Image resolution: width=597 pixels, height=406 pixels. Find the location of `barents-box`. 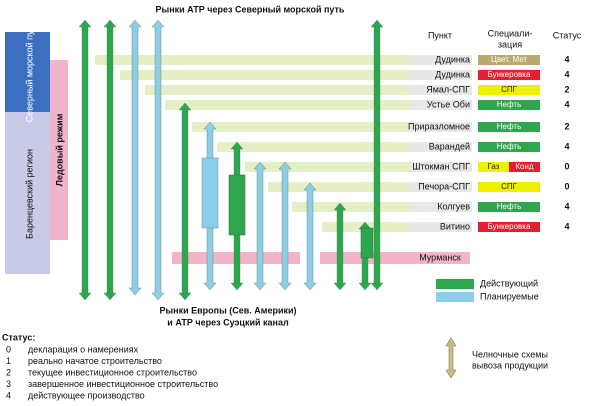

barents-box is located at coordinates (27, 193).